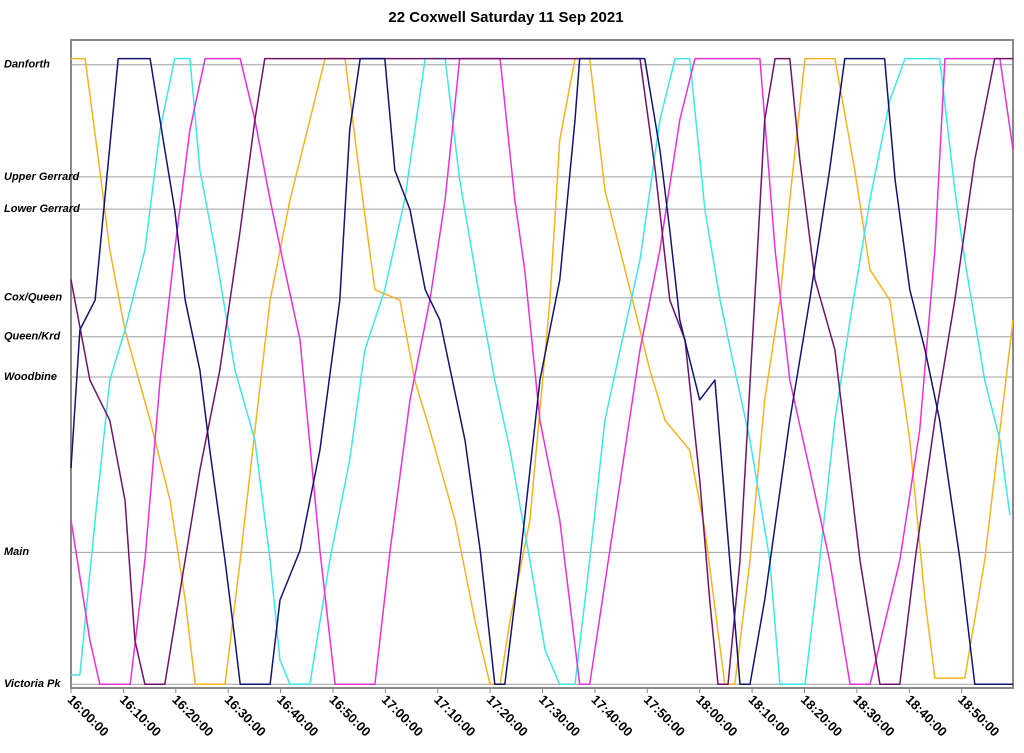 The height and width of the screenshot is (753, 1024). Describe the element at coordinates (16, 552) in the screenshot. I see `y-tick-label: Main` at that location.